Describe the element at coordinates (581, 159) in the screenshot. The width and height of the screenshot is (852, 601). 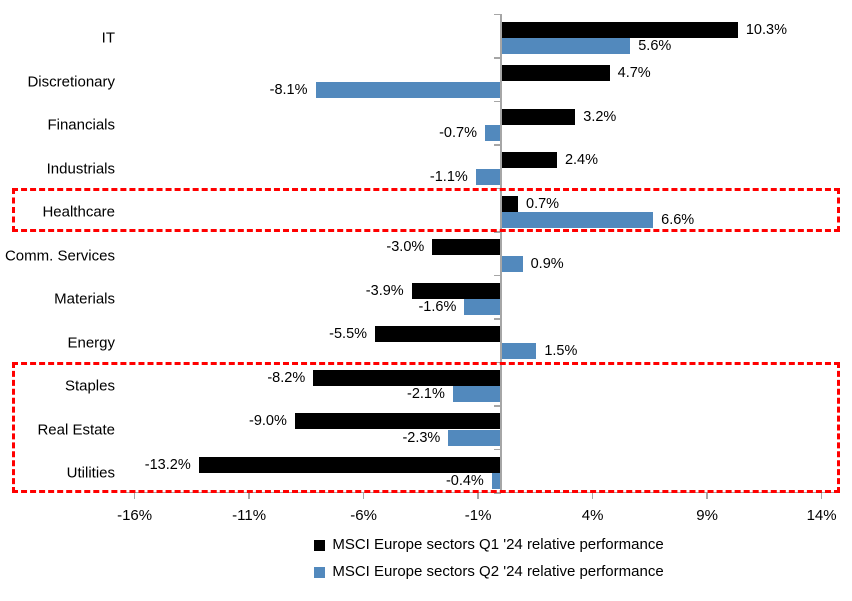
I see `data-label-q1-industrials: 2.4%` at that location.